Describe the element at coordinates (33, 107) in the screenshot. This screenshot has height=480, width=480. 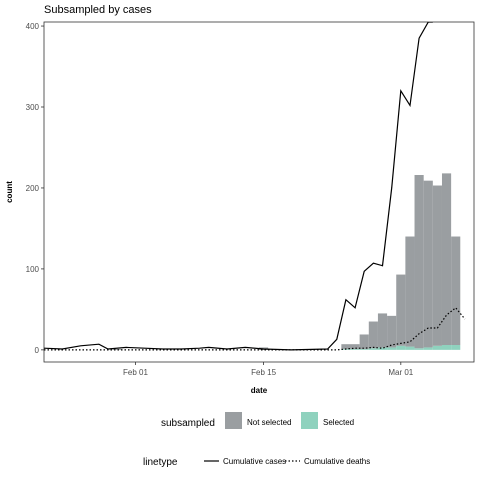
I see `y-tick-label: 300` at that location.